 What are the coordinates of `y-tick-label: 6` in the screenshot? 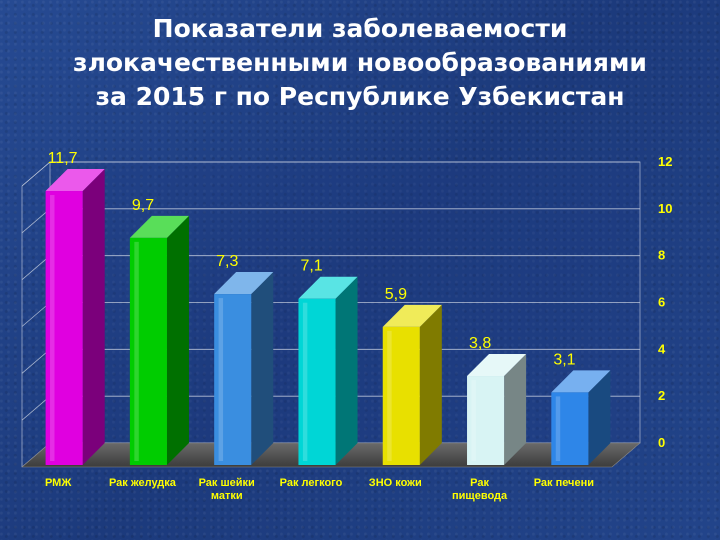 It's located at (661, 302).